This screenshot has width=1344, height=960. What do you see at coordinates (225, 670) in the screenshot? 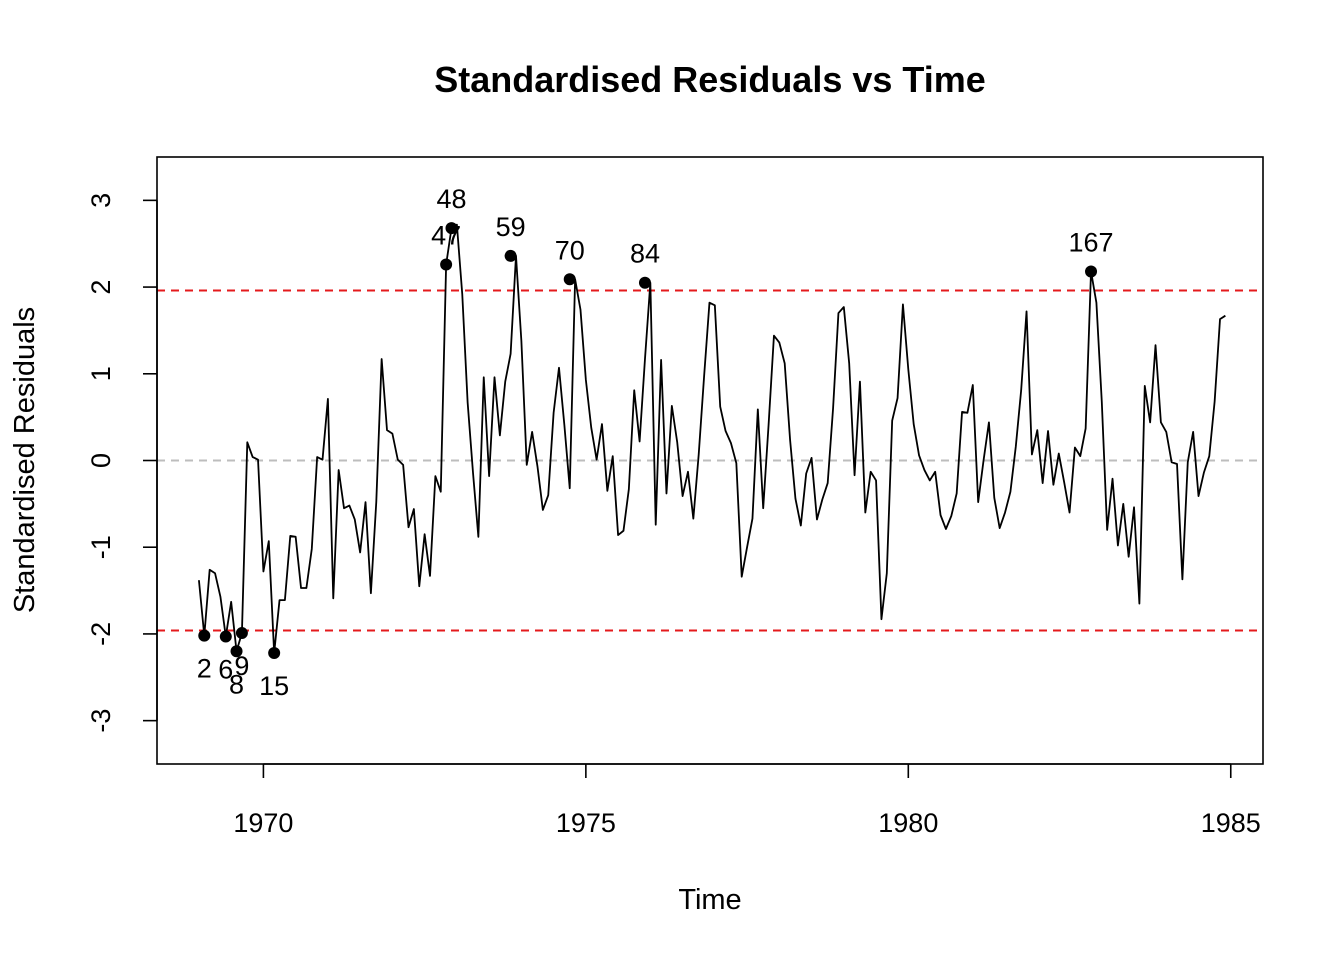
I see `outlier-label-6: 6` at bounding box center [225, 670].